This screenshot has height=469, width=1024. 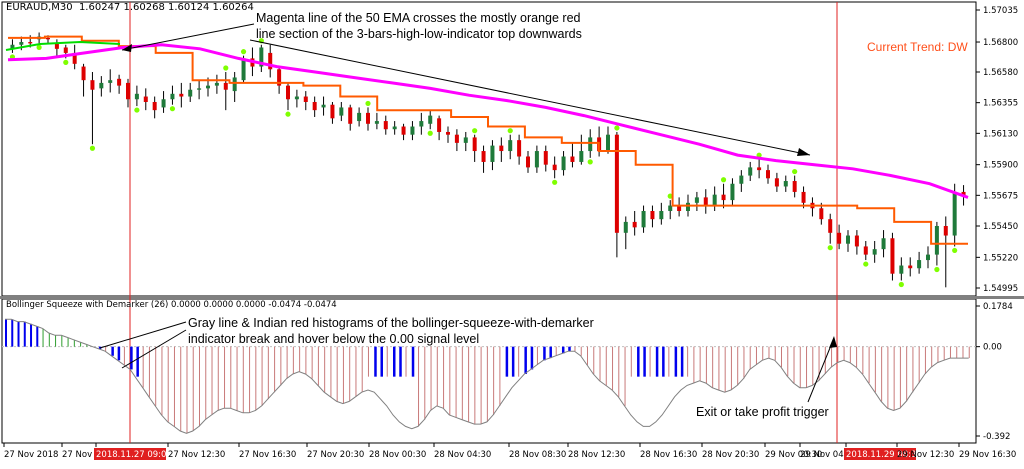 What do you see at coordinates (884, 455) in the screenshot?
I see `time-tick-label-highlighted: 2018.11.29 08:30` at bounding box center [884, 455].